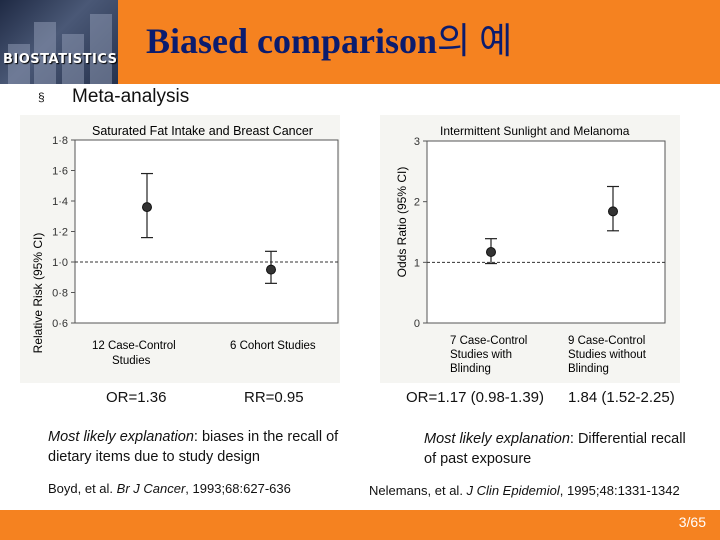 The height and width of the screenshot is (540, 720). What do you see at coordinates (621, 397) in the screenshot?
I see `ci-right-label: 1.84 (1.52-2.25)` at bounding box center [621, 397].